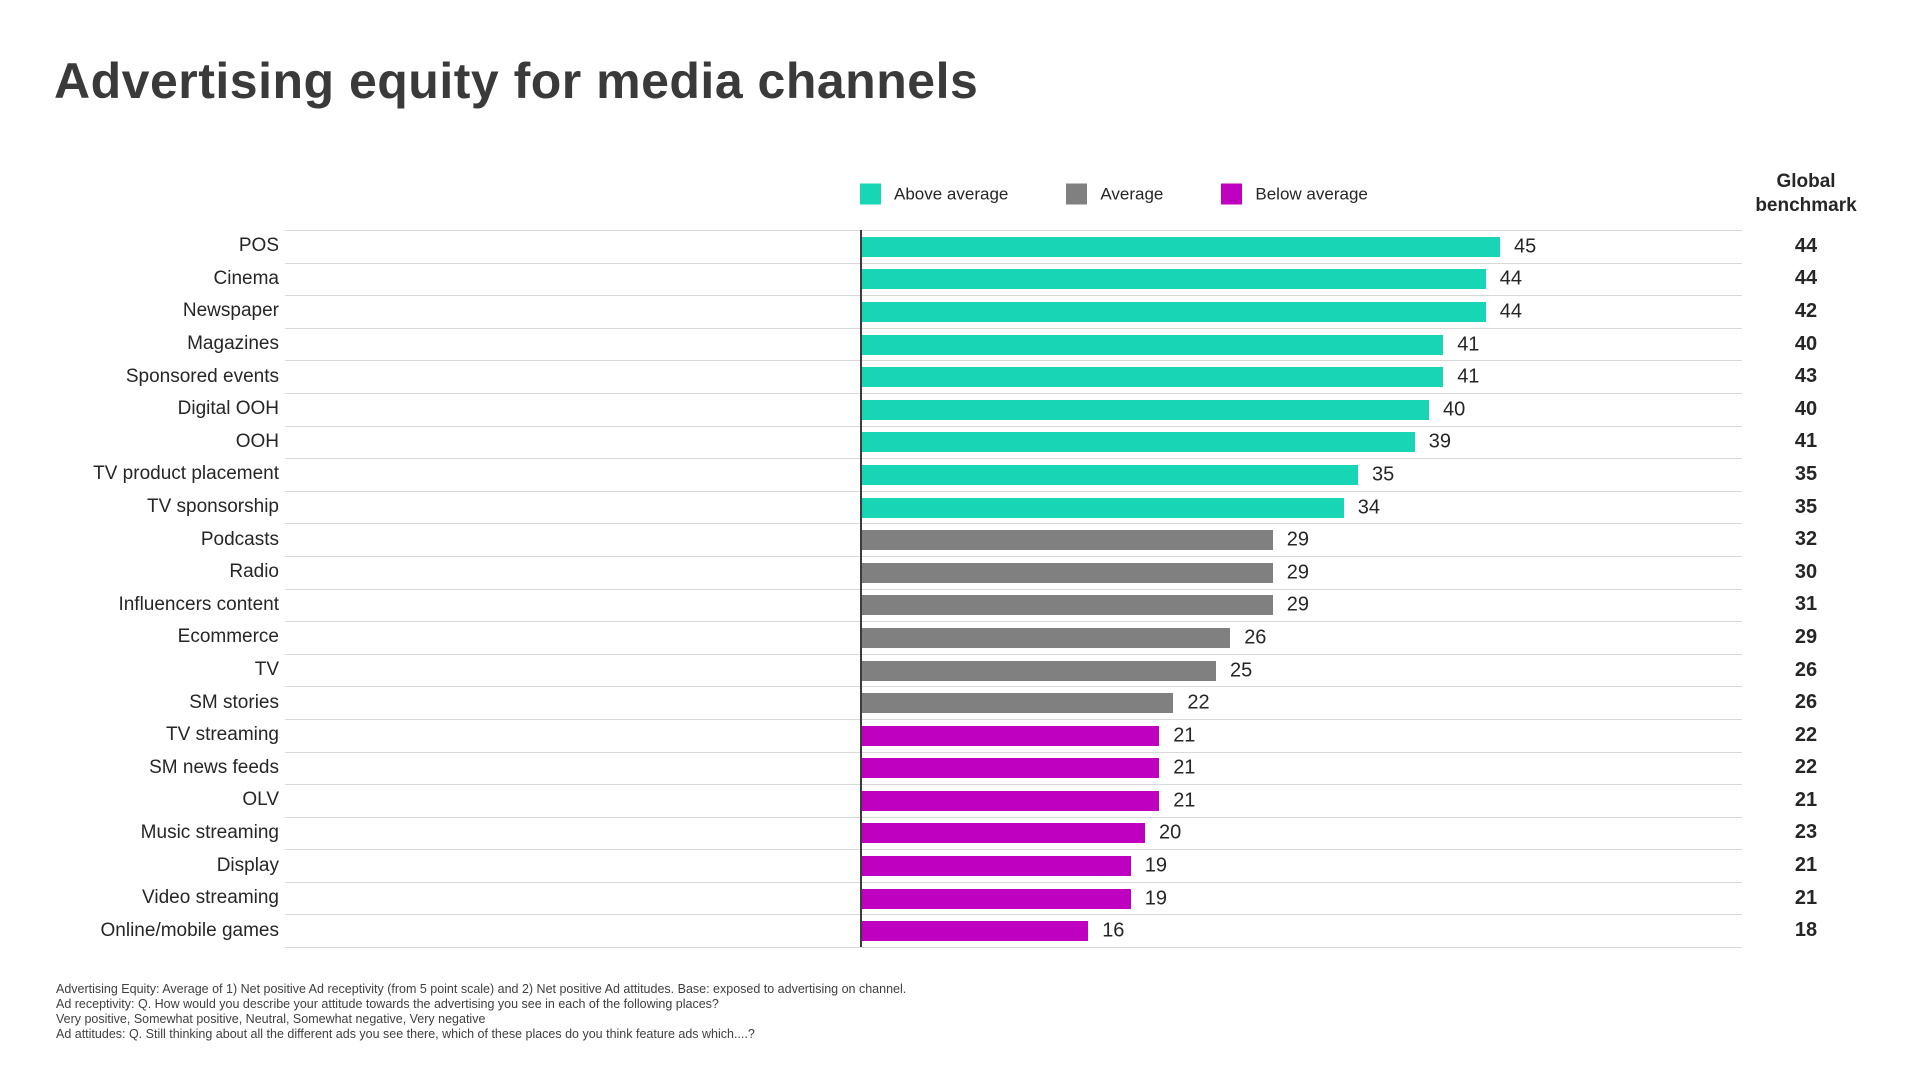 The height and width of the screenshot is (1080, 1920). What do you see at coordinates (1013, 194) in the screenshot?
I see `header-track: Above average Average Below average` at bounding box center [1013, 194].